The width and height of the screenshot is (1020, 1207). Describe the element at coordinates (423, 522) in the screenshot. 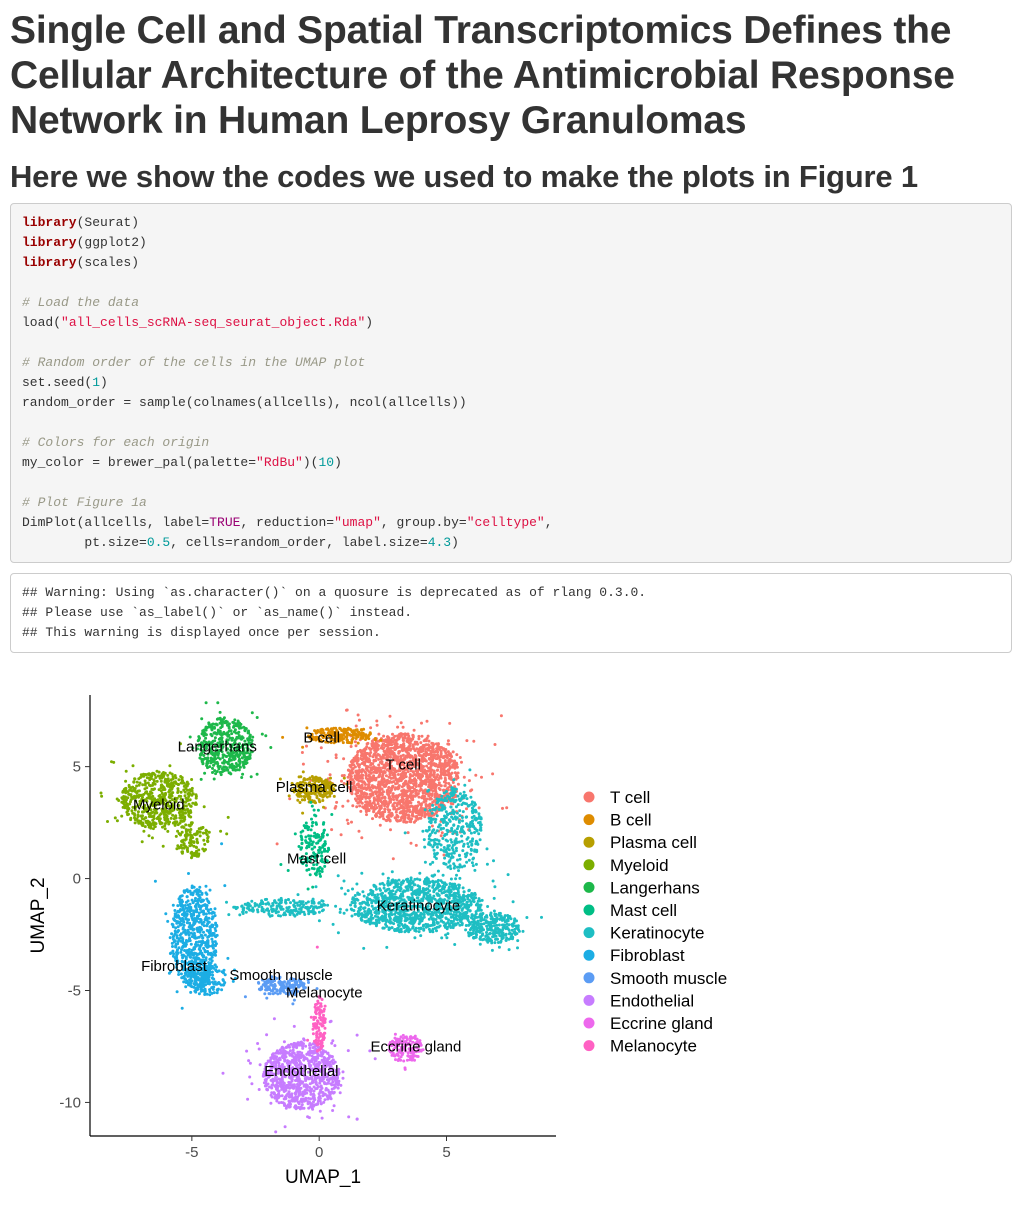

I see `code-token: , group.by=` at that location.